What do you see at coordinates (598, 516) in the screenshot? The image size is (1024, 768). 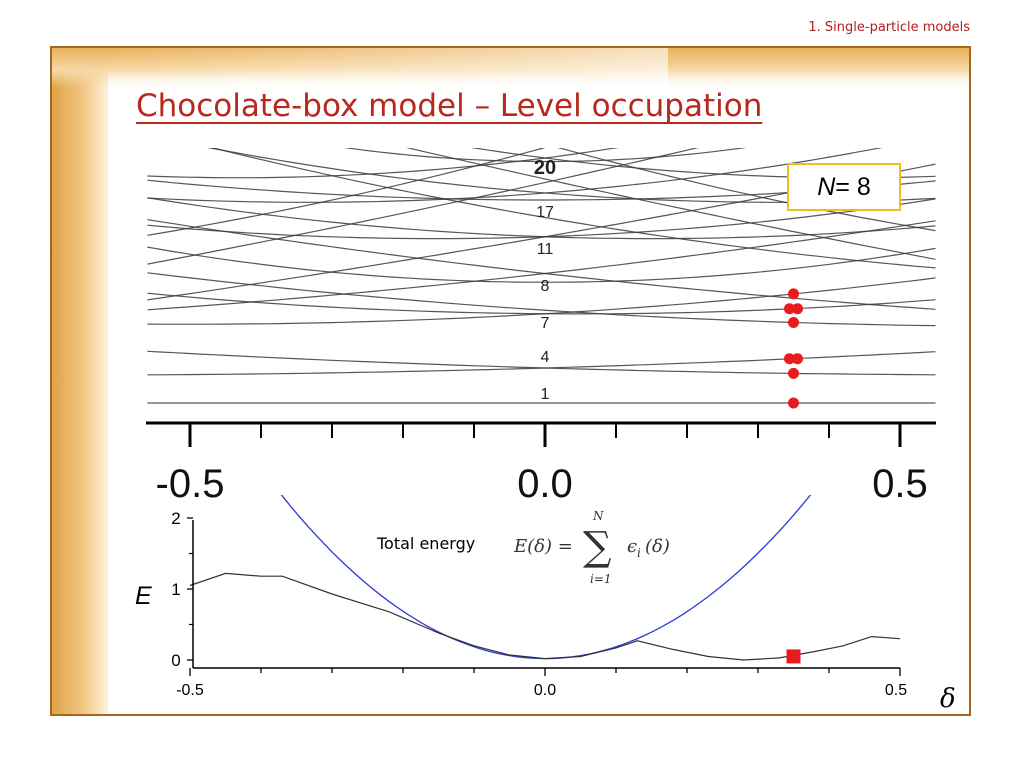 I see `formula-upper-limit: N` at bounding box center [598, 516].